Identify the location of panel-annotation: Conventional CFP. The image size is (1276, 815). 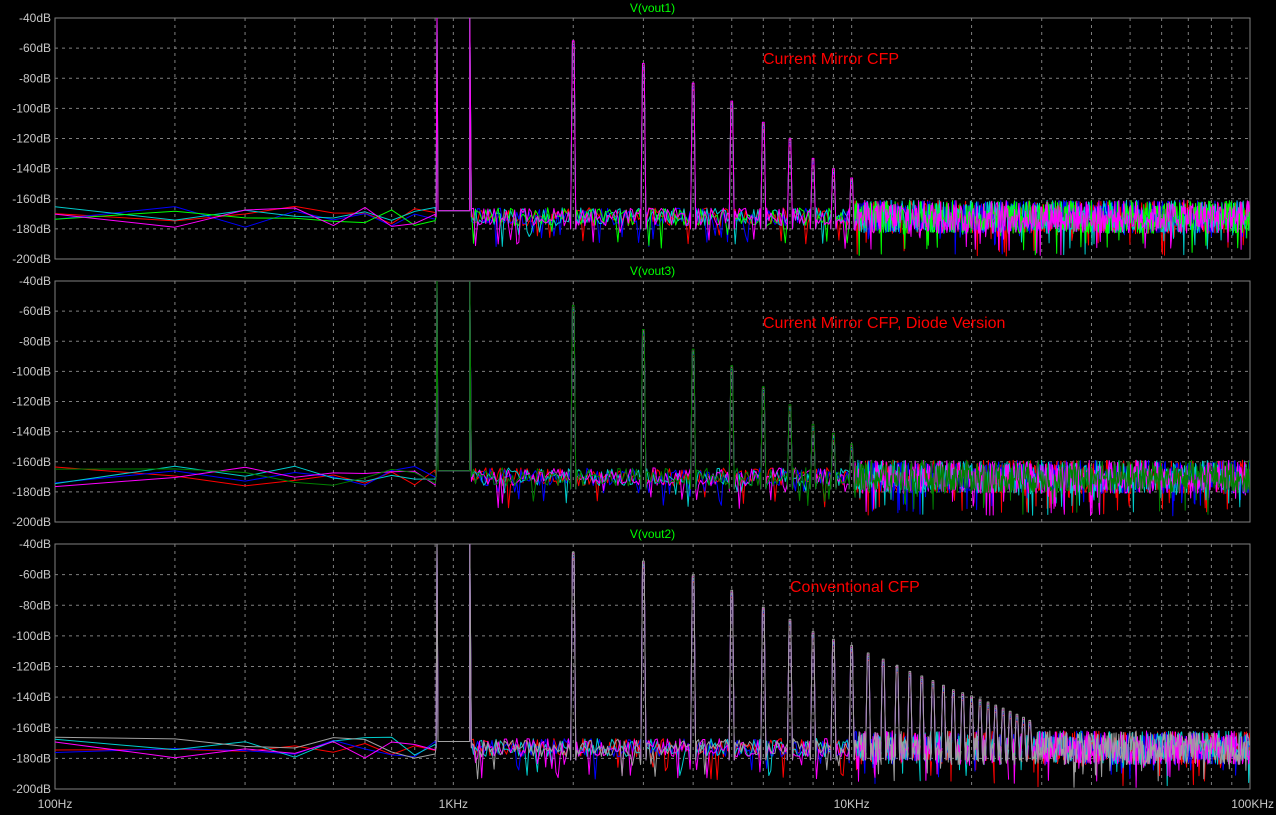
(855, 587).